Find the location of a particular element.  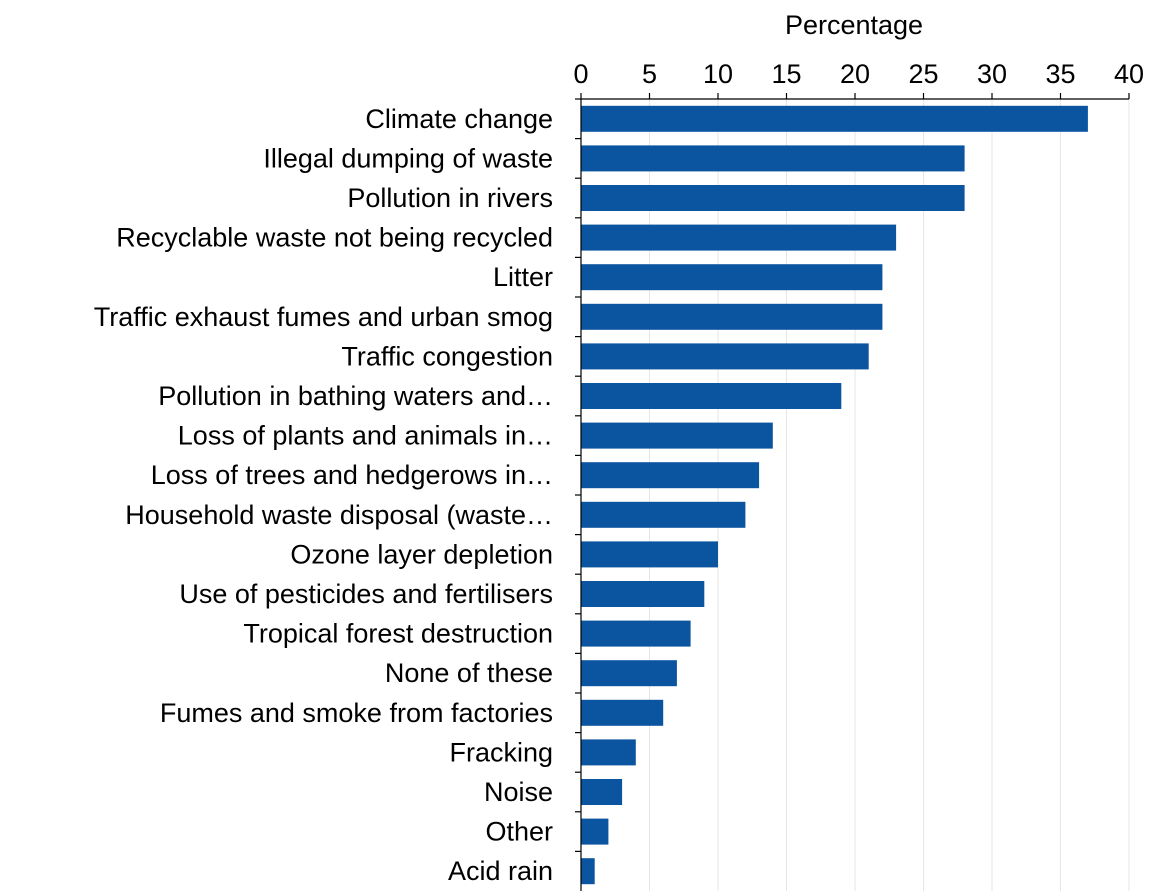

category-label: Traffic congestion is located at coordinates (447, 356).